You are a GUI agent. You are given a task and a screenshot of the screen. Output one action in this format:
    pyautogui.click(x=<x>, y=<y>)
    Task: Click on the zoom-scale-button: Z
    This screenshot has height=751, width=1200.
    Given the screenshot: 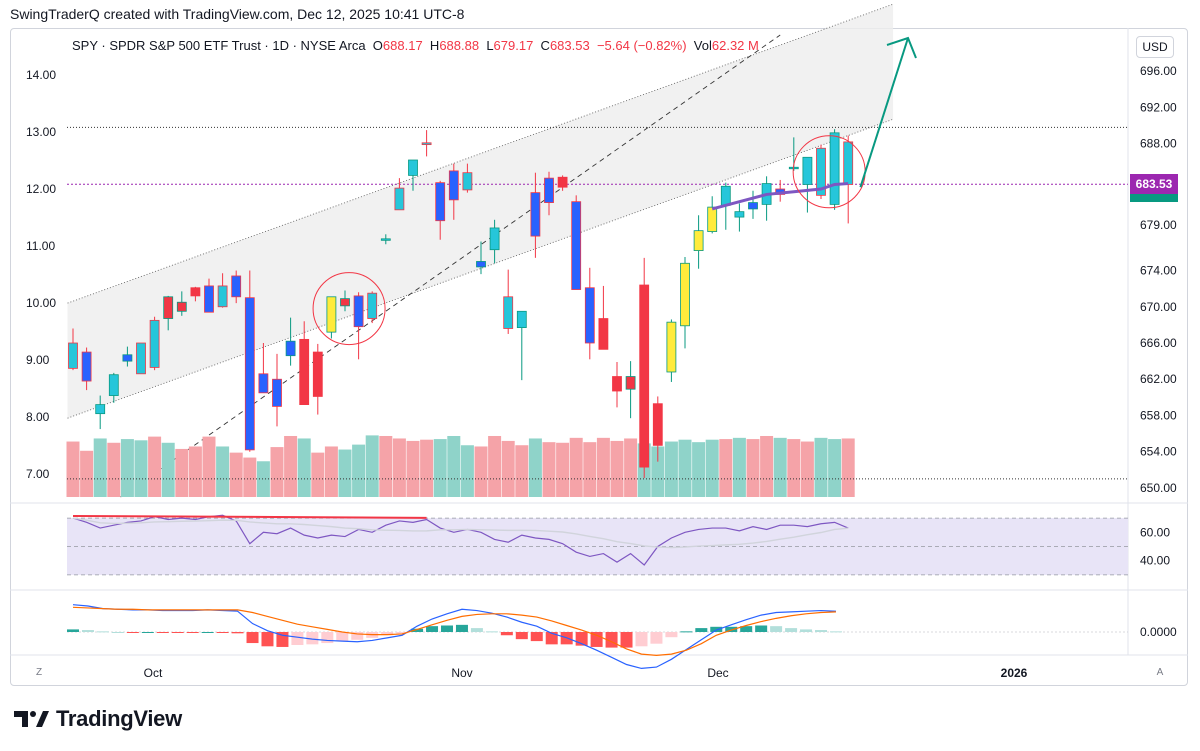 What is the action you would take?
    pyautogui.click(x=39, y=672)
    